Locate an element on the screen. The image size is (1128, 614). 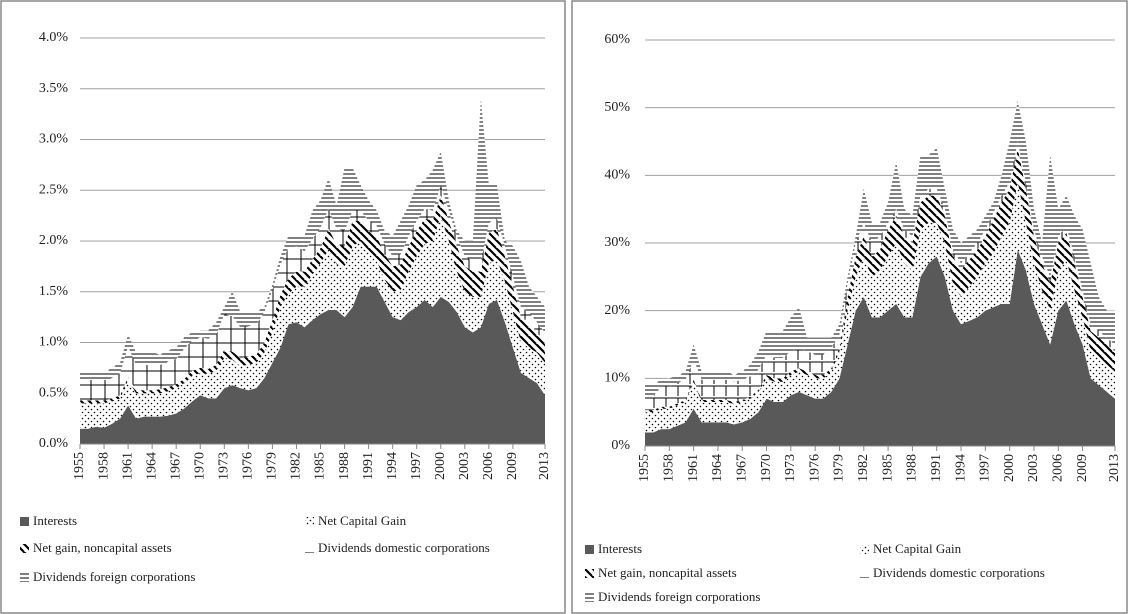
y-tick-label: 50% is located at coordinates (617, 107).